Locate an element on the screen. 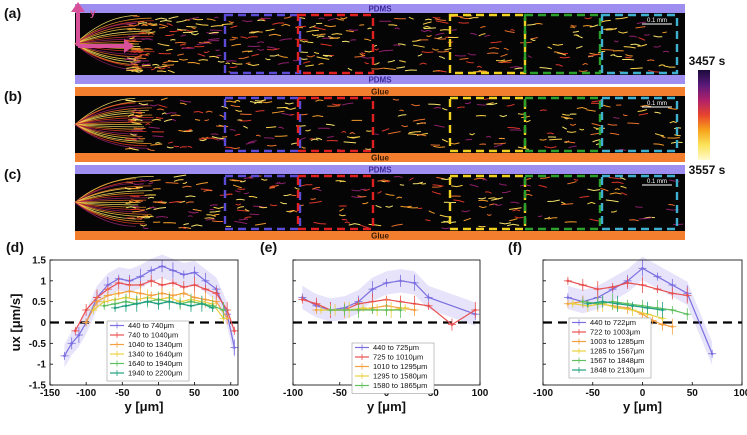  y-arrow-head is located at coordinates (78, 7).